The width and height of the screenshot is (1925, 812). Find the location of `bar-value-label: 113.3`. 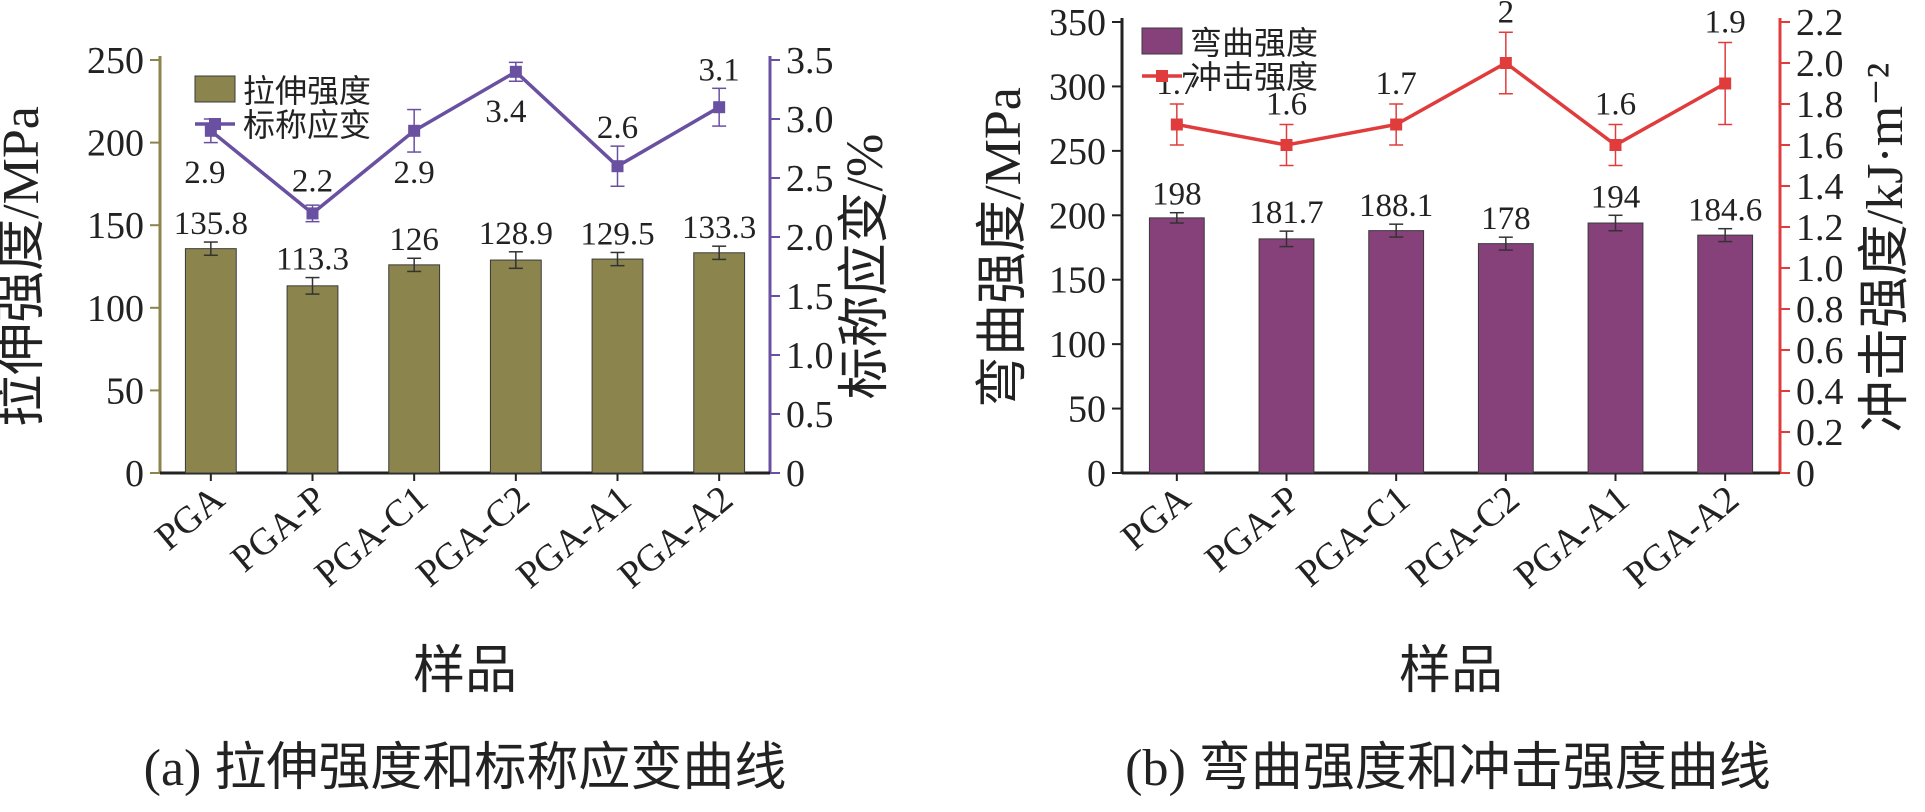

bar-value-label: 113.3 is located at coordinates (312, 260).